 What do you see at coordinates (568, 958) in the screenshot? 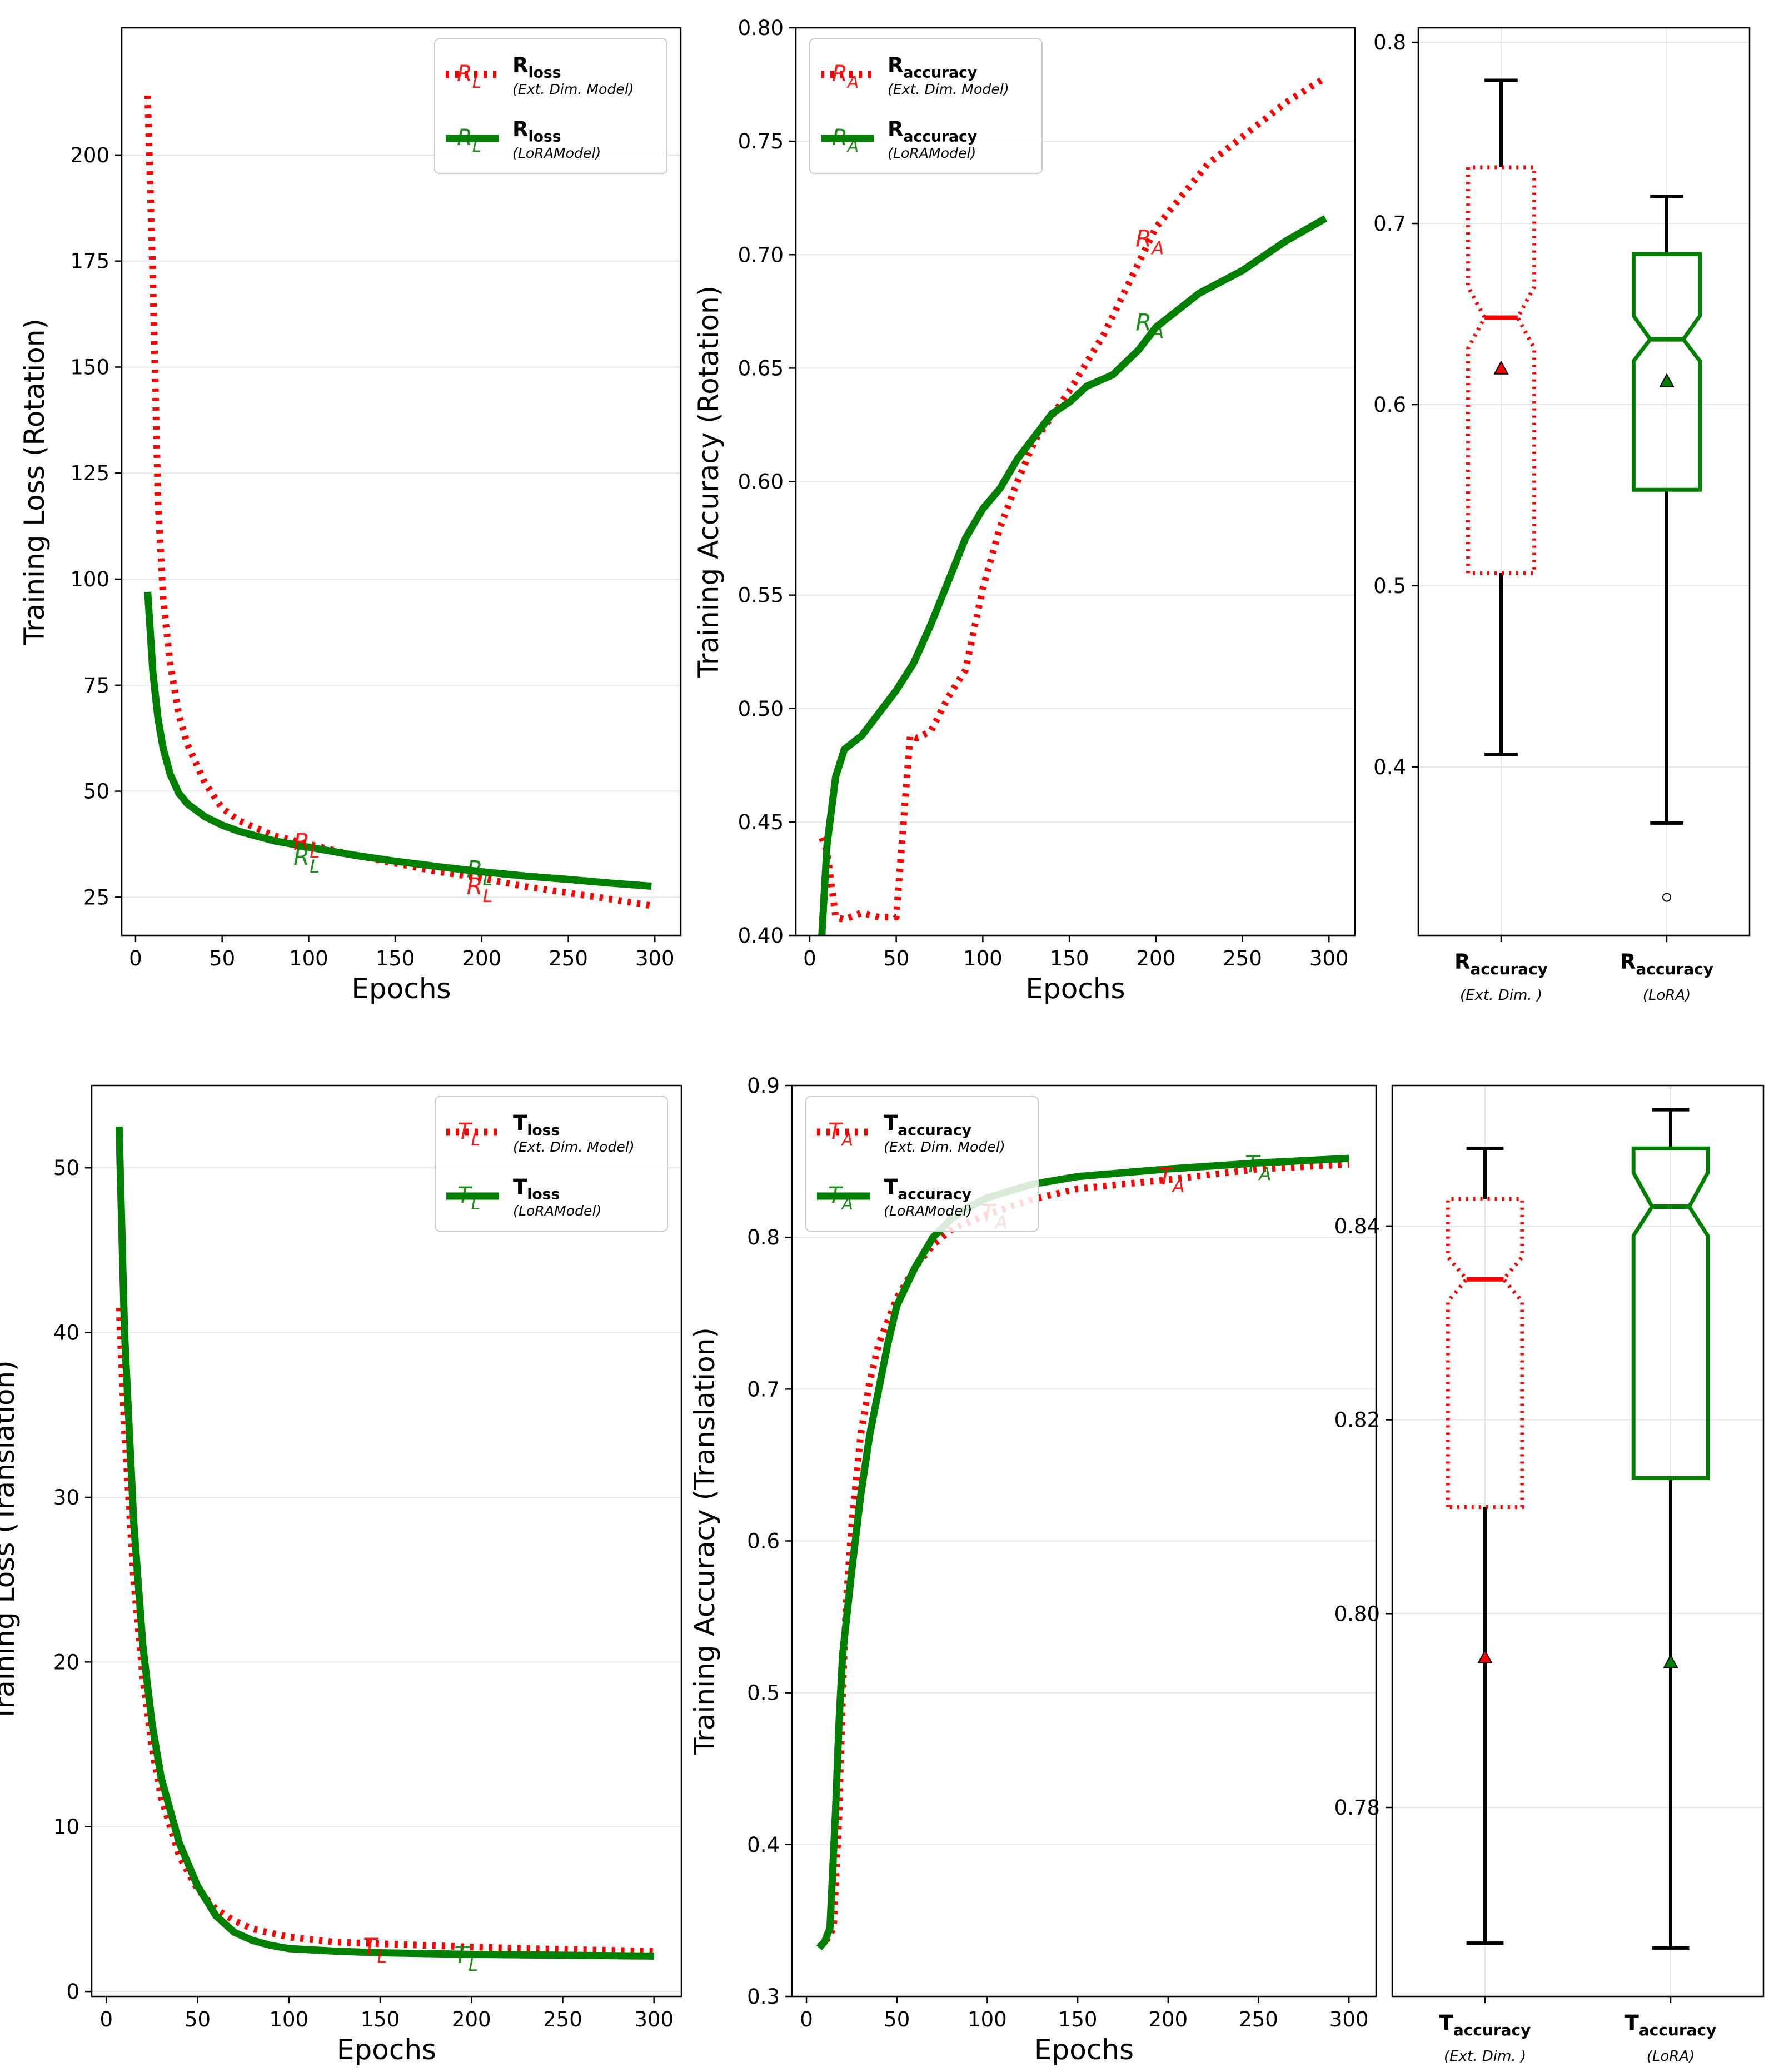
I see `rot_loss-xtick-label-5: 250` at bounding box center [568, 958].